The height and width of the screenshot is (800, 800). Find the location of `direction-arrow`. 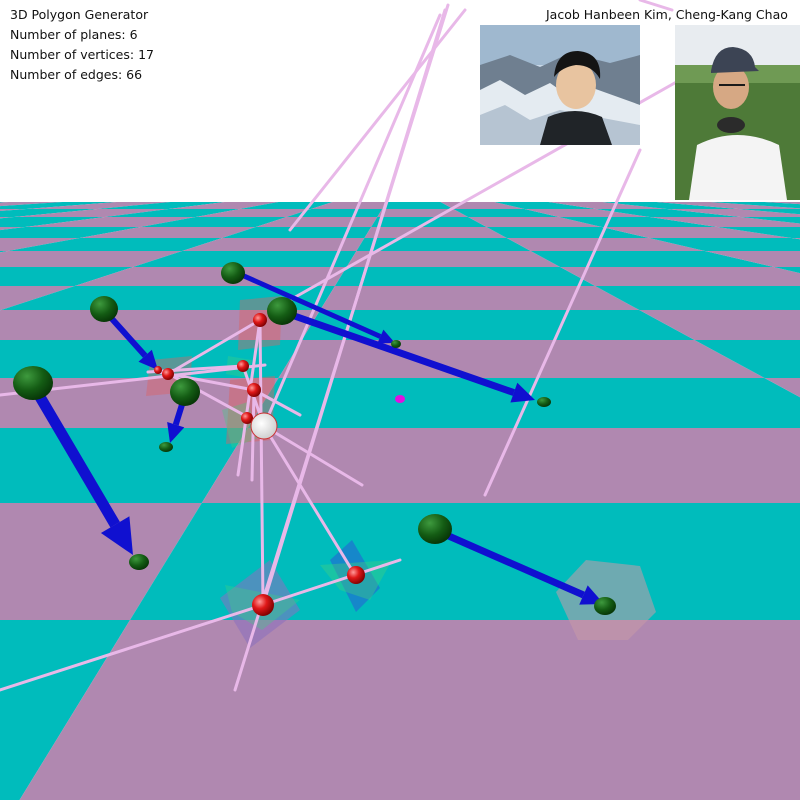

direction-arrow is located at coordinates (307, 304).